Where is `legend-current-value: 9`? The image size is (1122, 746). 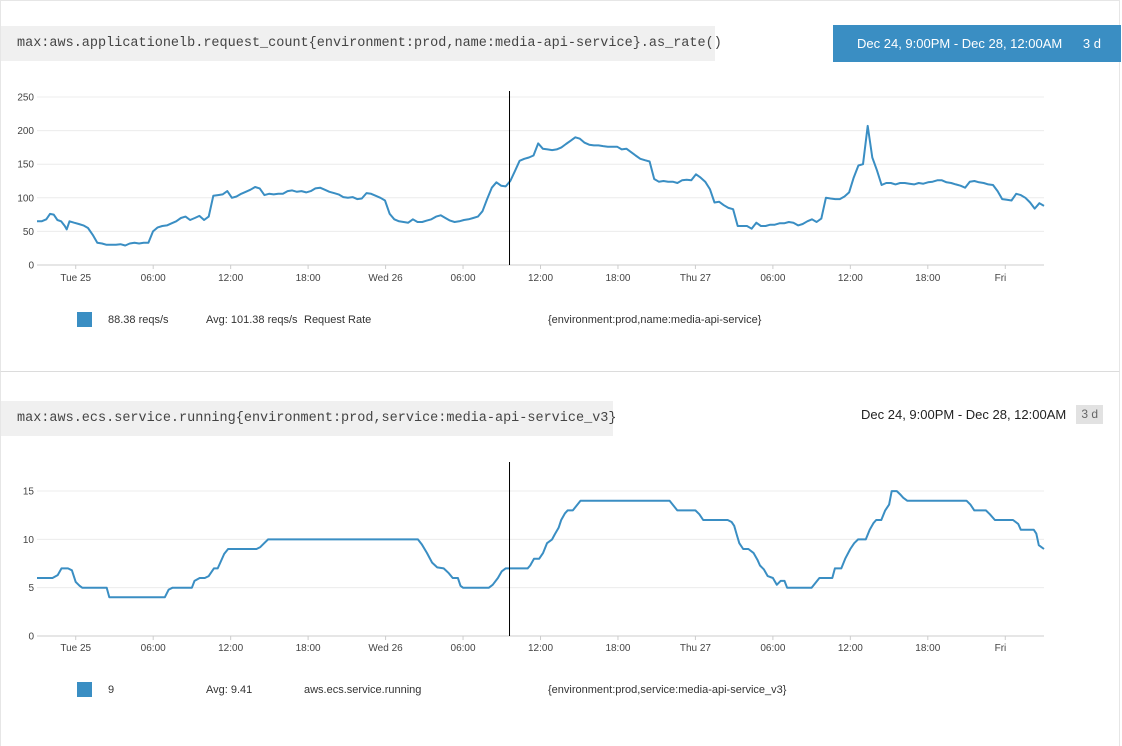 legend-current-value: 9 is located at coordinates (111, 690).